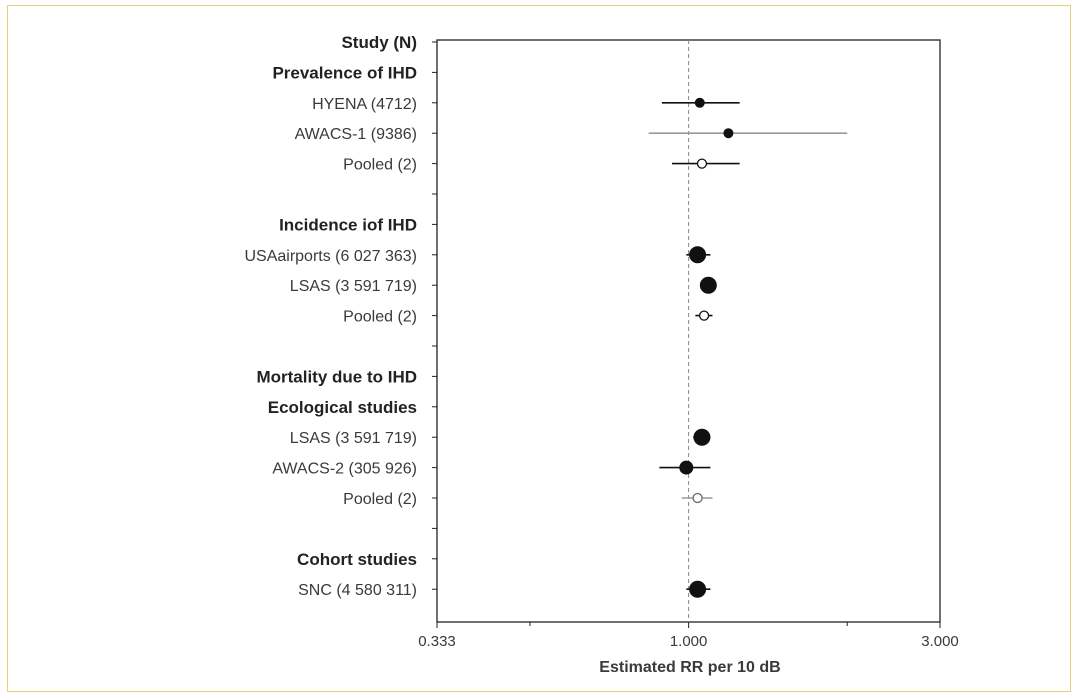 The height and width of the screenshot is (698, 1082). Describe the element at coordinates (689, 667) in the screenshot. I see `x-axis-title: Estimated RR per 10 dB` at that location.